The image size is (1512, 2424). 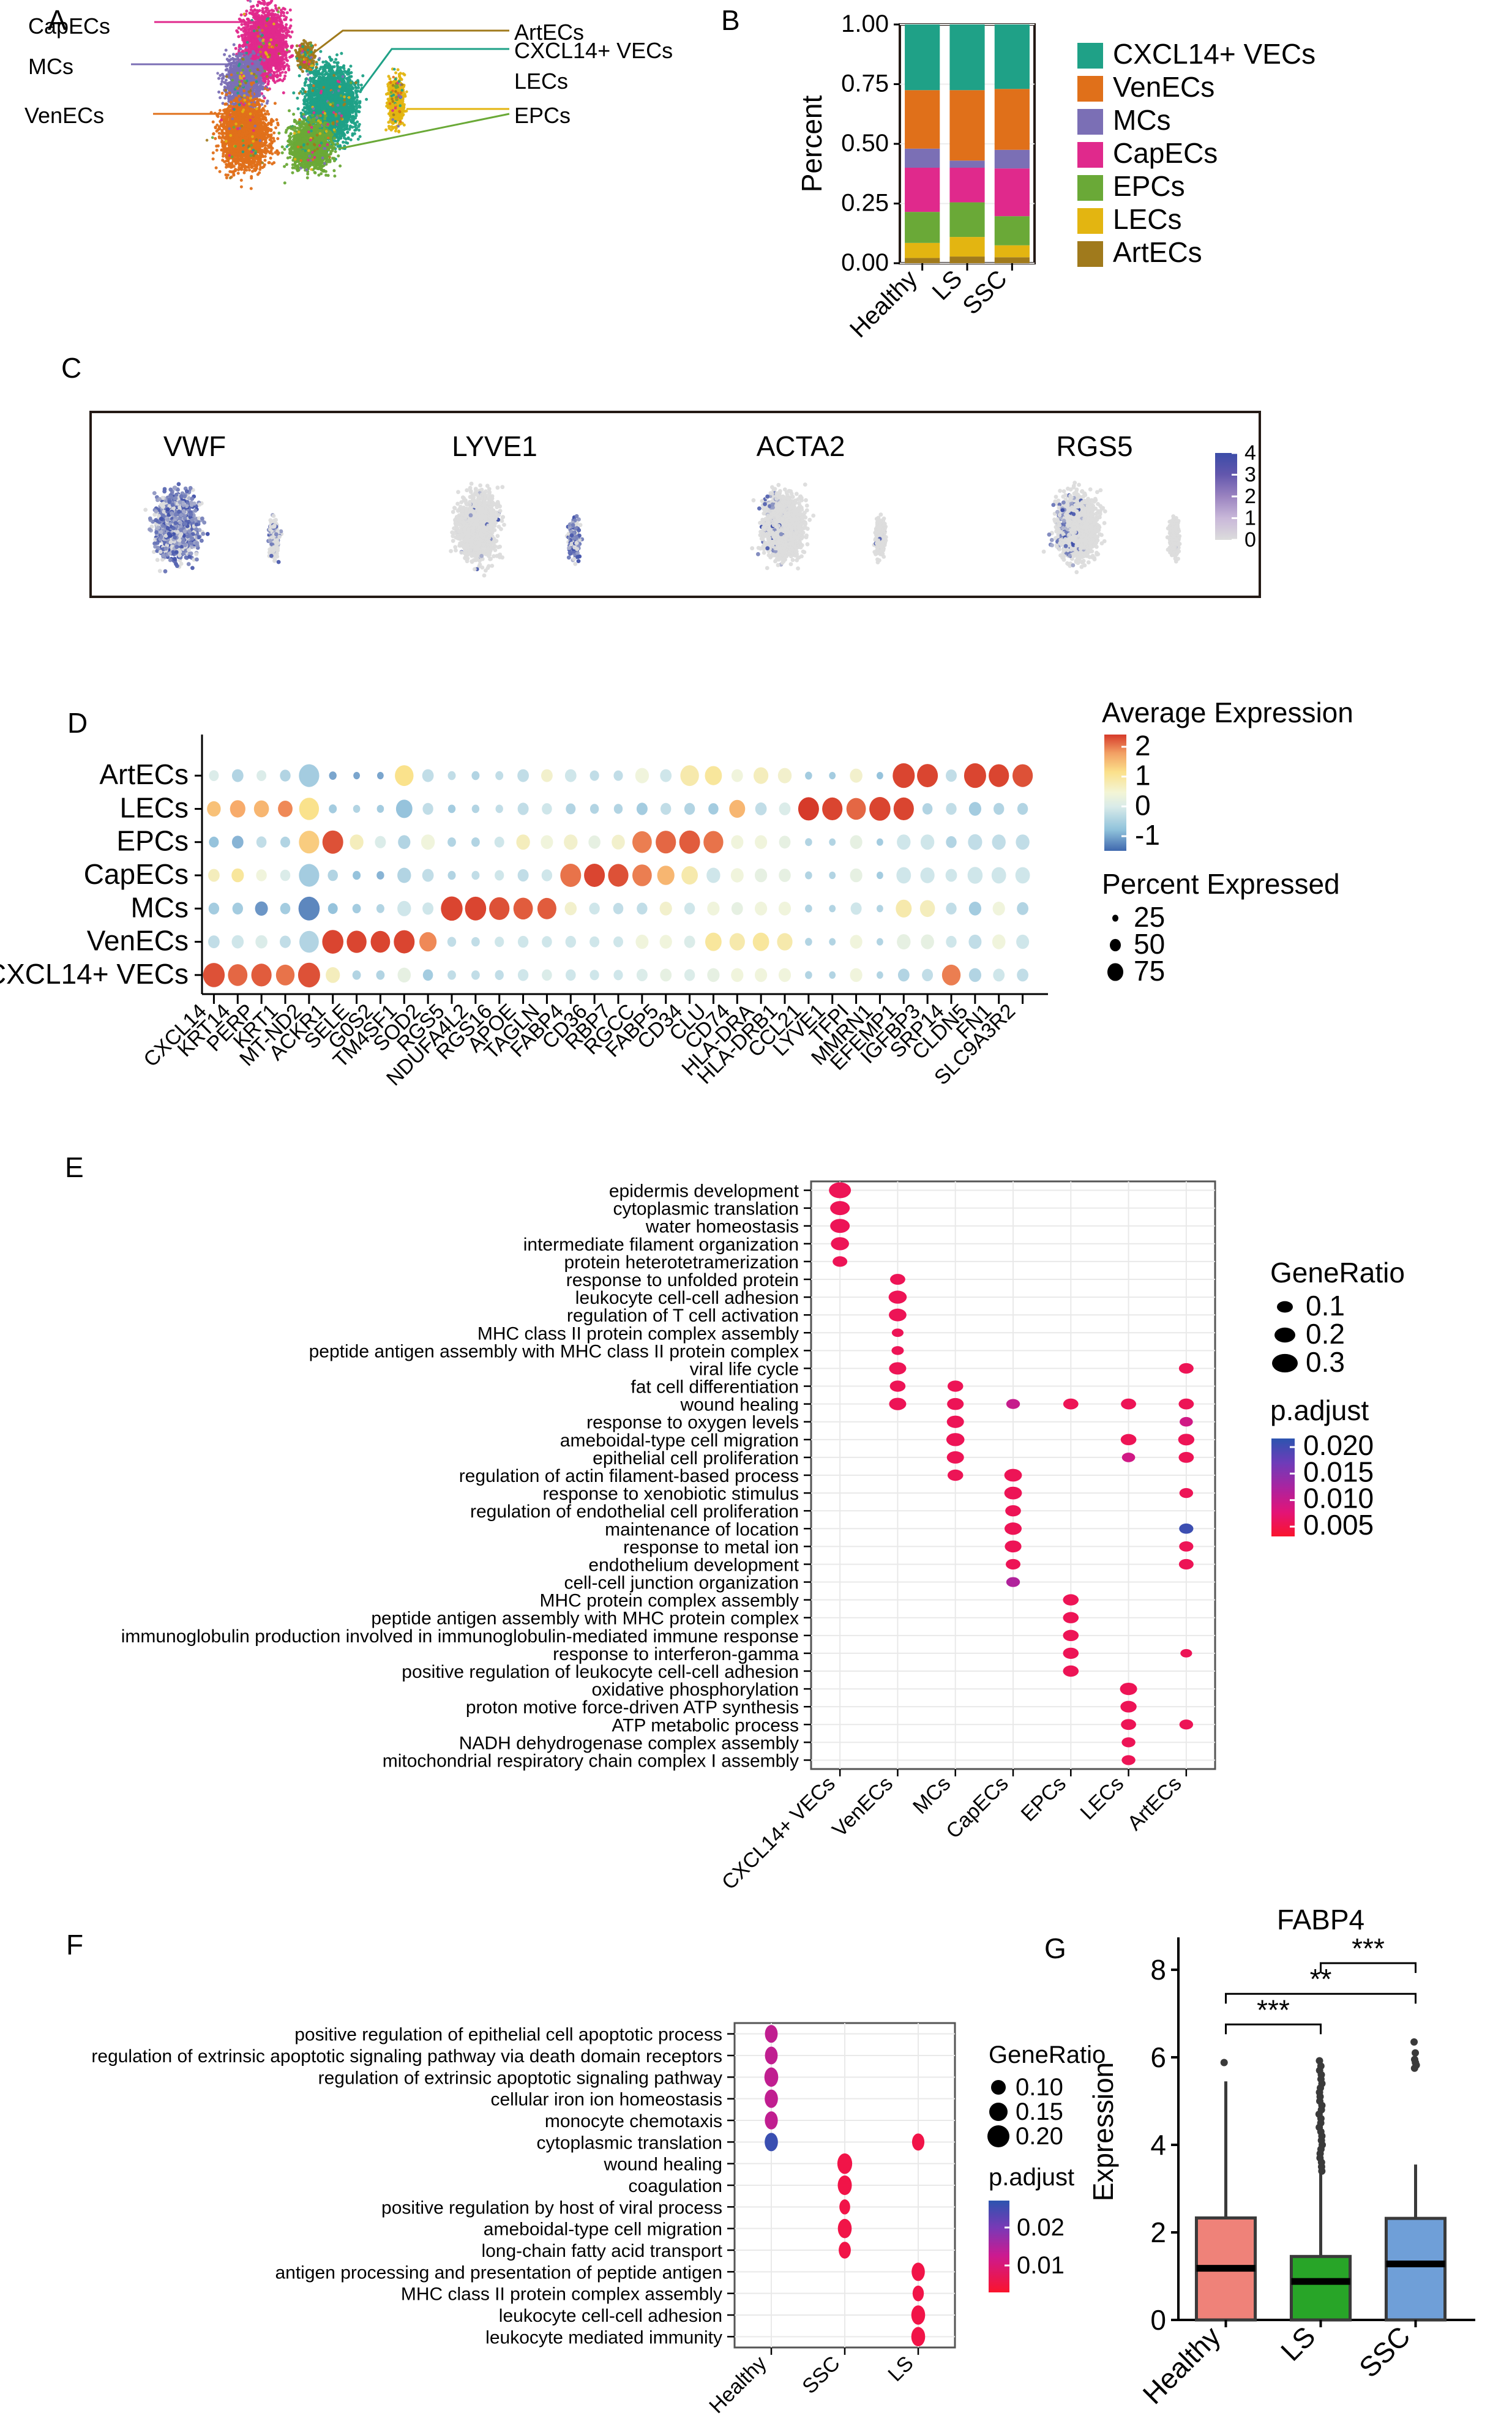 What do you see at coordinates (593, 51) in the screenshot?
I see `umap-label-cxcl14-vecs: CXCL14+ VECs` at bounding box center [593, 51].